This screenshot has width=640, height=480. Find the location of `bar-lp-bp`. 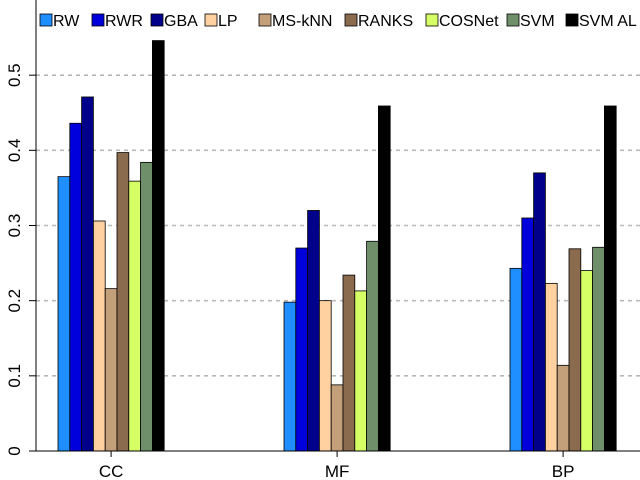

bar-lp-bp is located at coordinates (551, 367).